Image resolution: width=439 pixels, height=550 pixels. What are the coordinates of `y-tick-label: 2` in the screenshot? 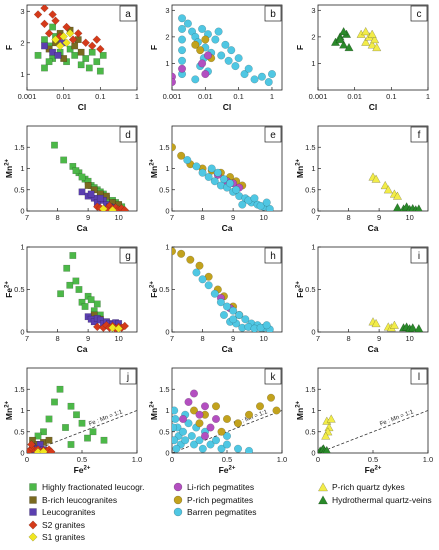 It's located at (313, 36).